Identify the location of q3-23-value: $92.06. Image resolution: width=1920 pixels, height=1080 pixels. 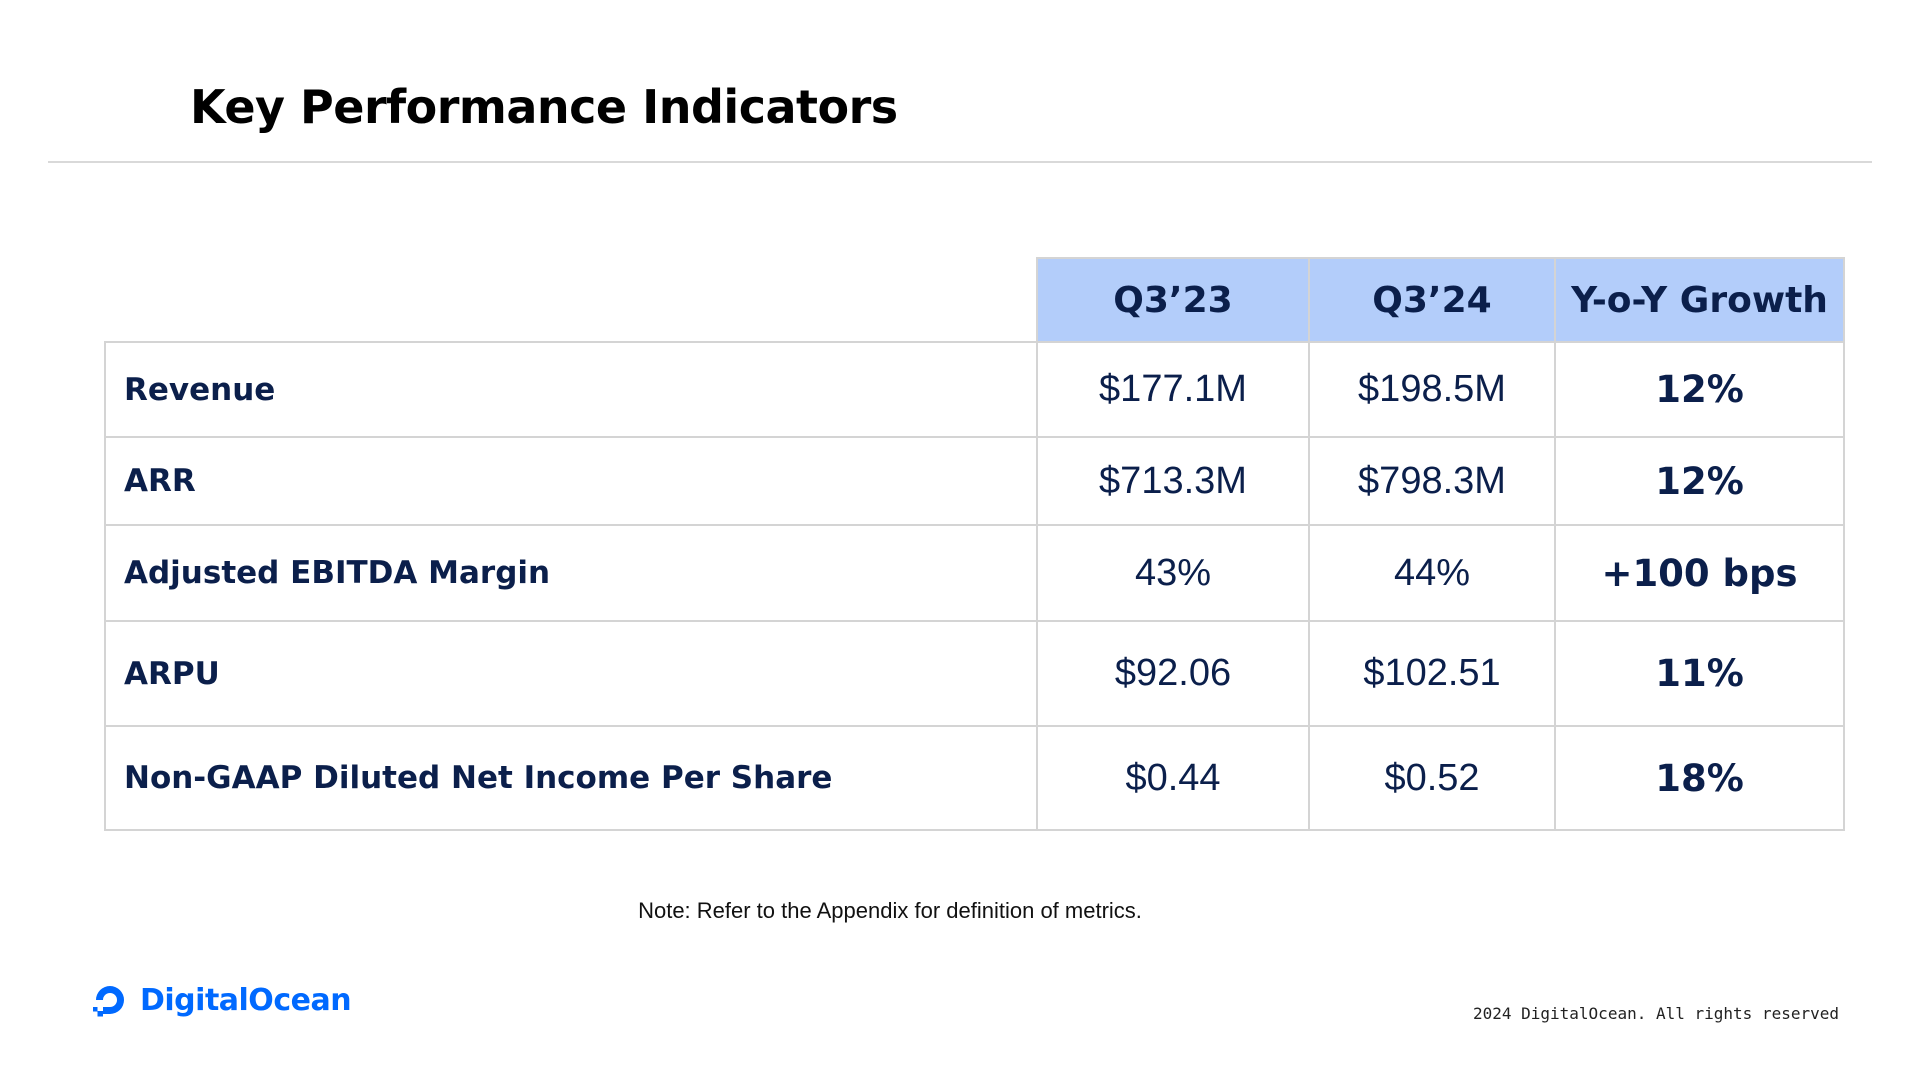
(1173, 673).